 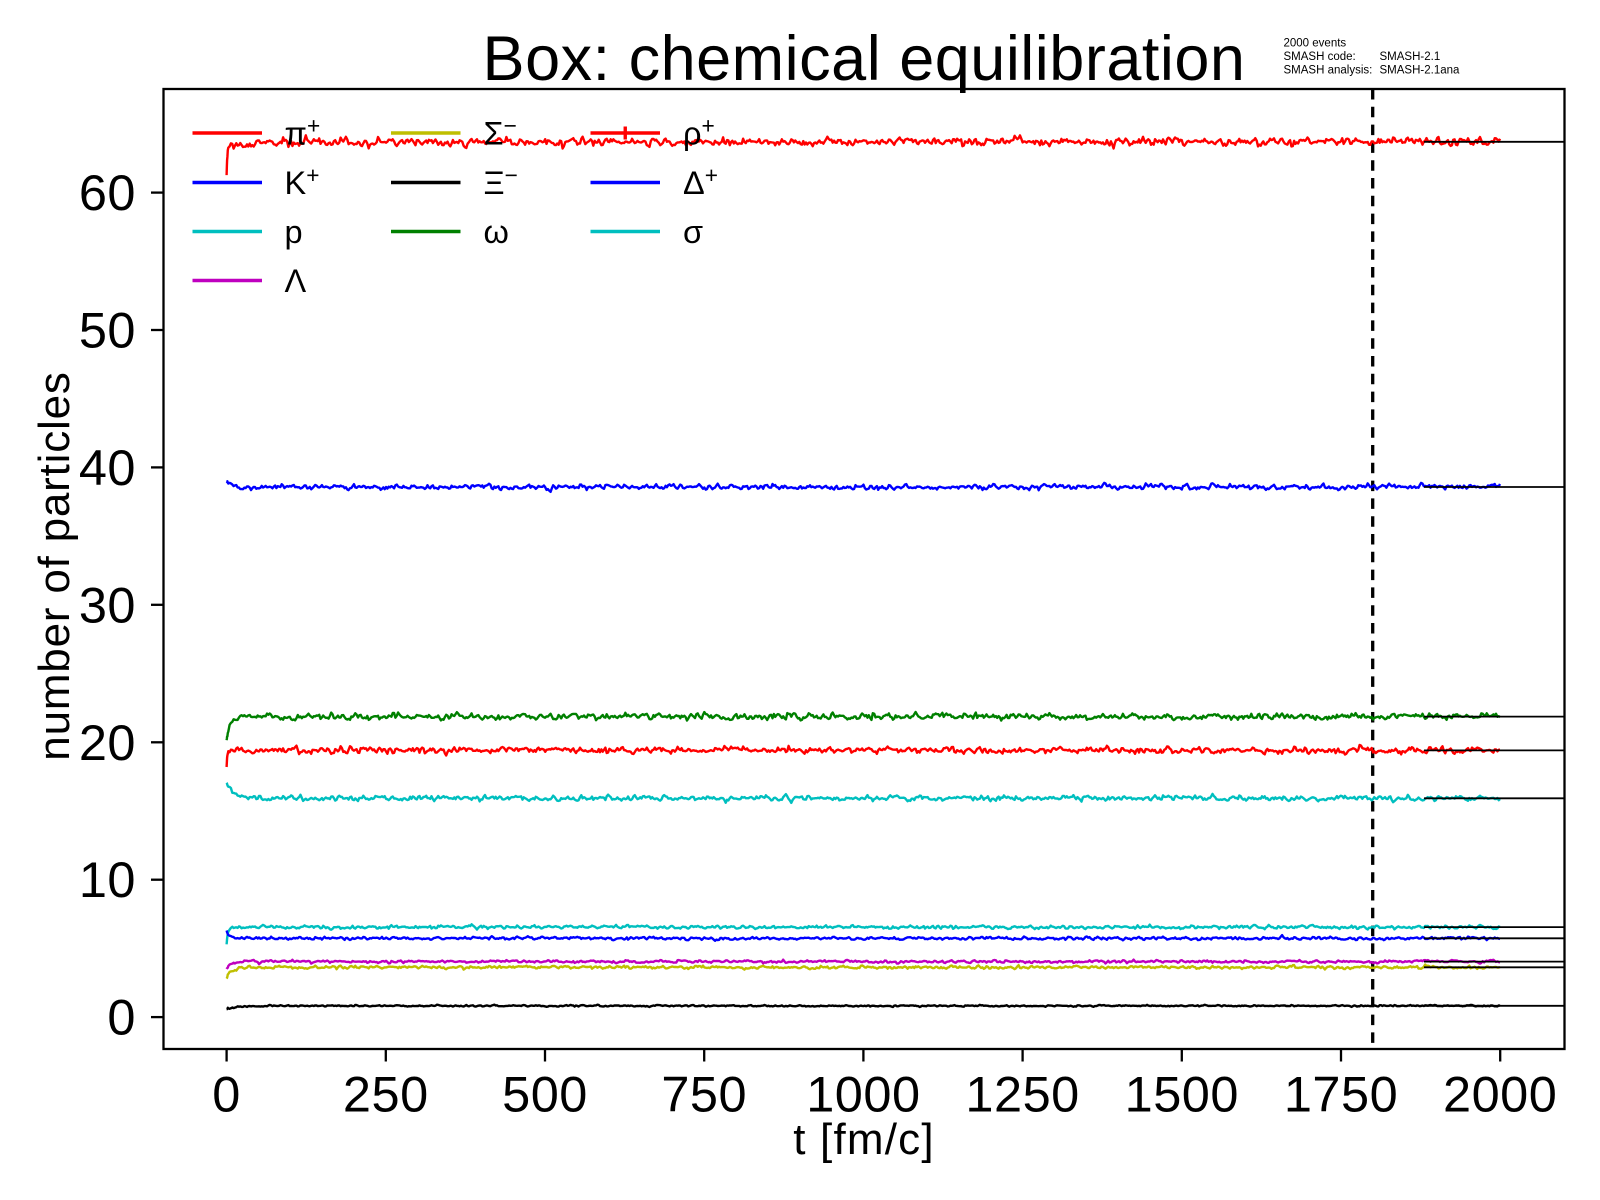 I want to click on svg-text: ω, so click(x=496, y=232).